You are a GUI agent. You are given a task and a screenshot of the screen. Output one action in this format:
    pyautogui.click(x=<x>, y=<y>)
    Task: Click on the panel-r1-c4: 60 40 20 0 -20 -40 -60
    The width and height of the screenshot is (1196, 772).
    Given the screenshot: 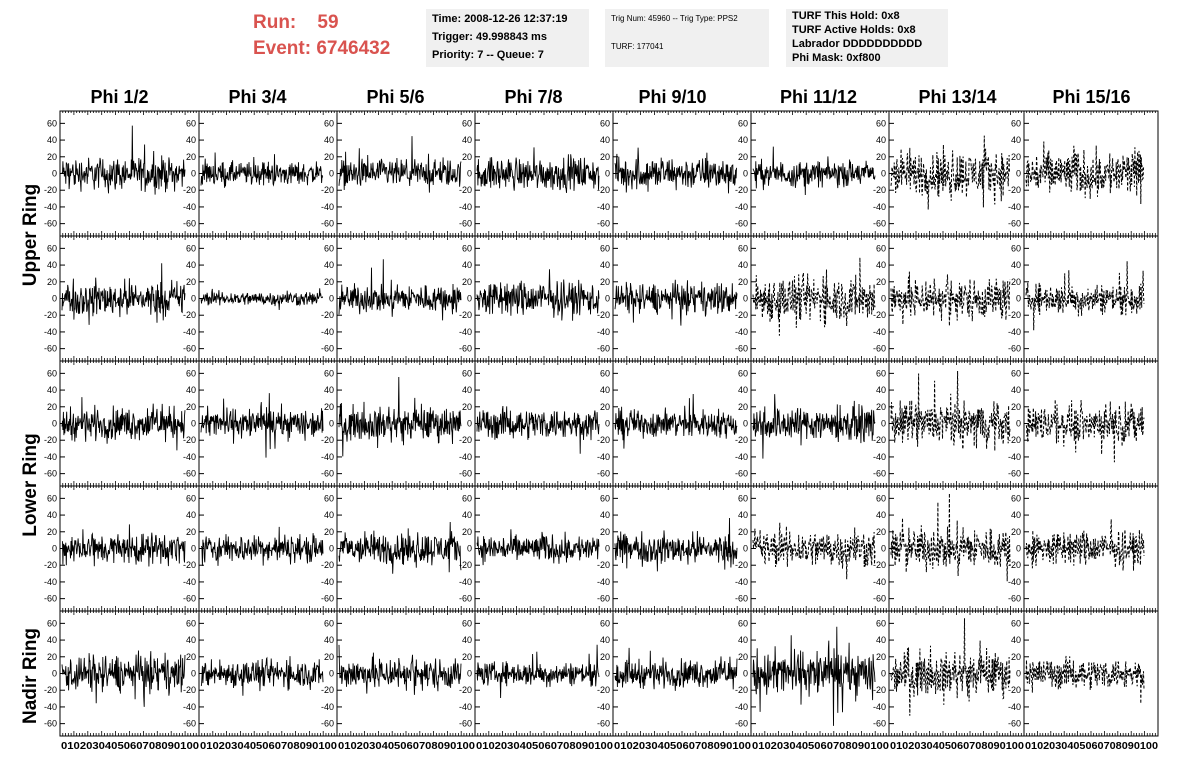 What is the action you would take?
    pyautogui.click(x=674, y=298)
    